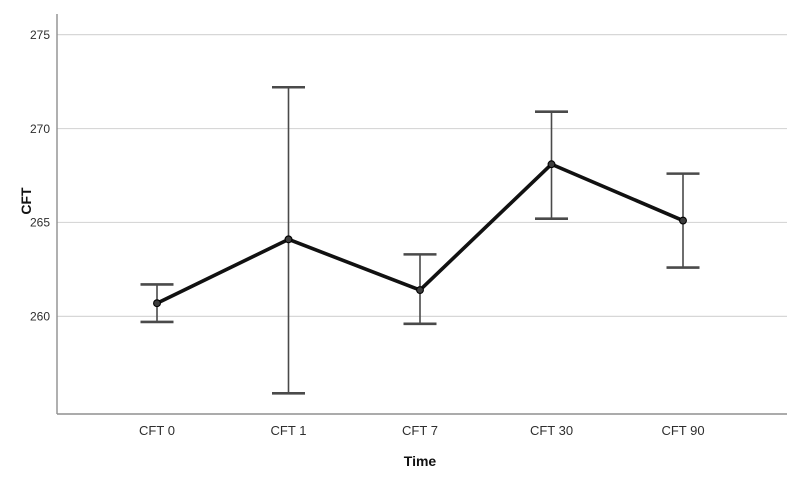 This screenshot has width=797, height=478. What do you see at coordinates (26, 201) in the screenshot?
I see `y-axis-title: CFT` at bounding box center [26, 201].